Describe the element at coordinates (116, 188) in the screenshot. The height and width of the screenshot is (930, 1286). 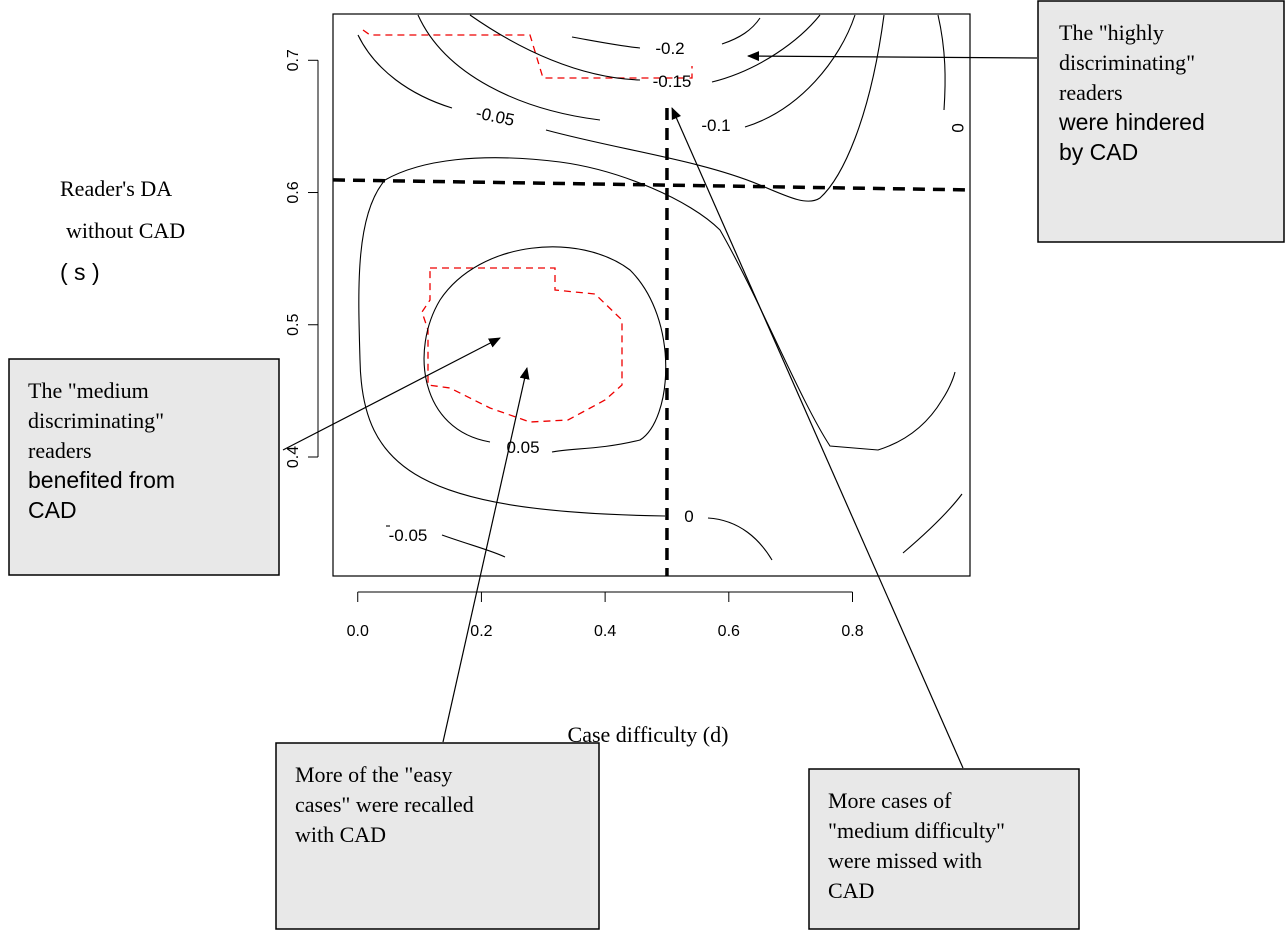
I see `y-axis-label: Reader's DA` at that location.